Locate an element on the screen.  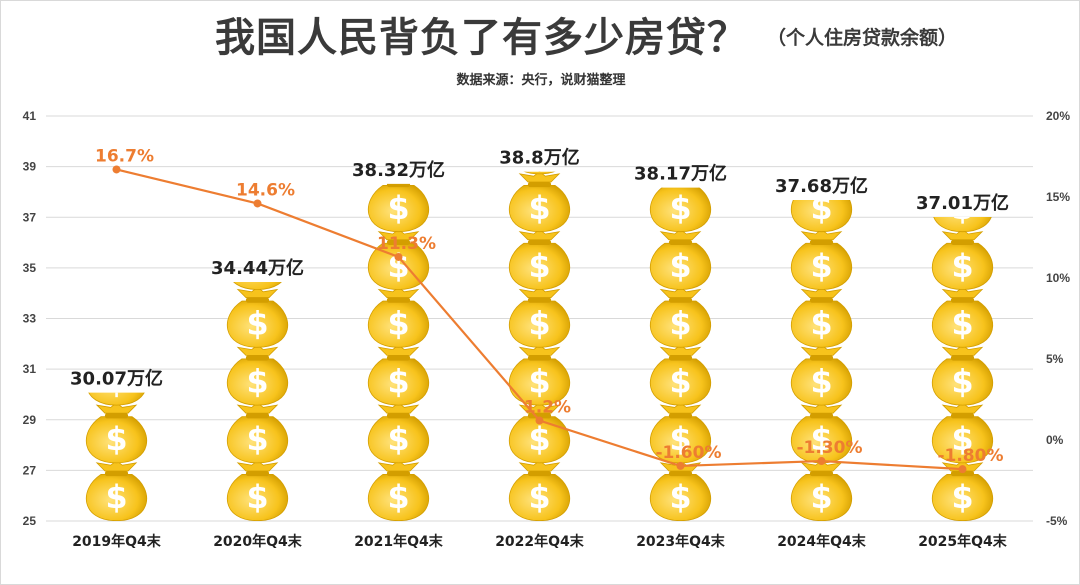
growth-rate-label: 1.2% is located at coordinates (547, 408).